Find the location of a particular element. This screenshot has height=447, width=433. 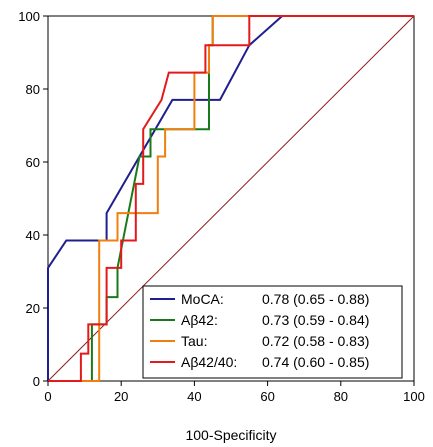

x-tick-label: 80 is located at coordinates (341, 396).